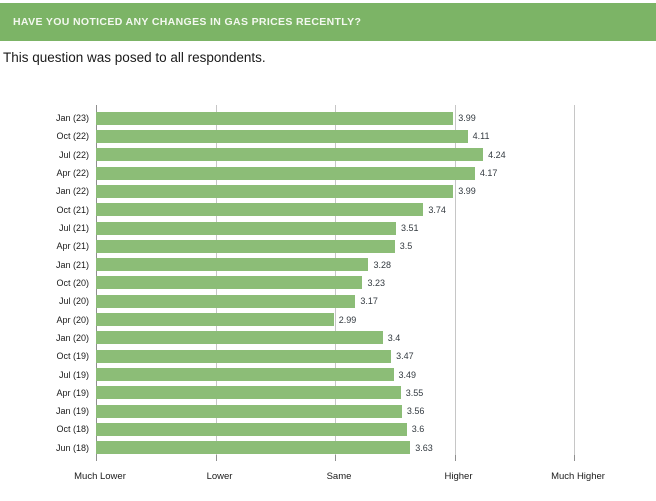 The height and width of the screenshot is (501, 656). Describe the element at coordinates (414, 392) in the screenshot. I see `value-label: 3.55` at that location.